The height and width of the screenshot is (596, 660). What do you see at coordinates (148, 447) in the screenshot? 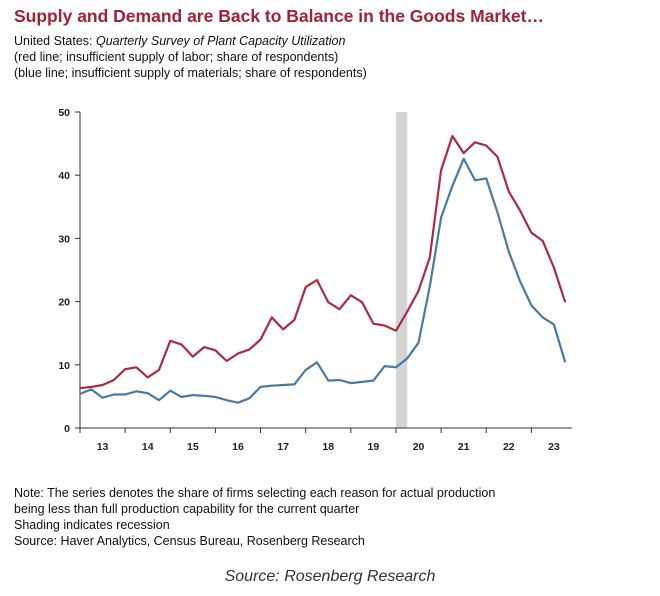
I see `x-tick-label: 14` at bounding box center [148, 447].